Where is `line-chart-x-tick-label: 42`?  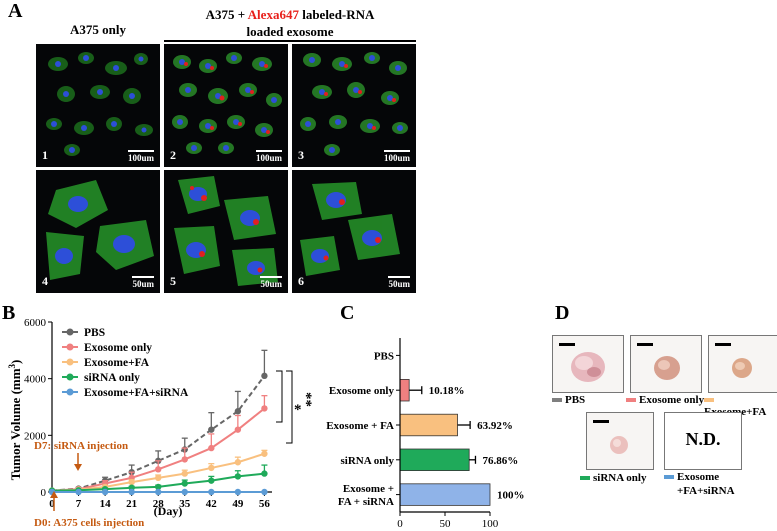
line-chart-x-tick-label: 42 is located at coordinates (212, 504).